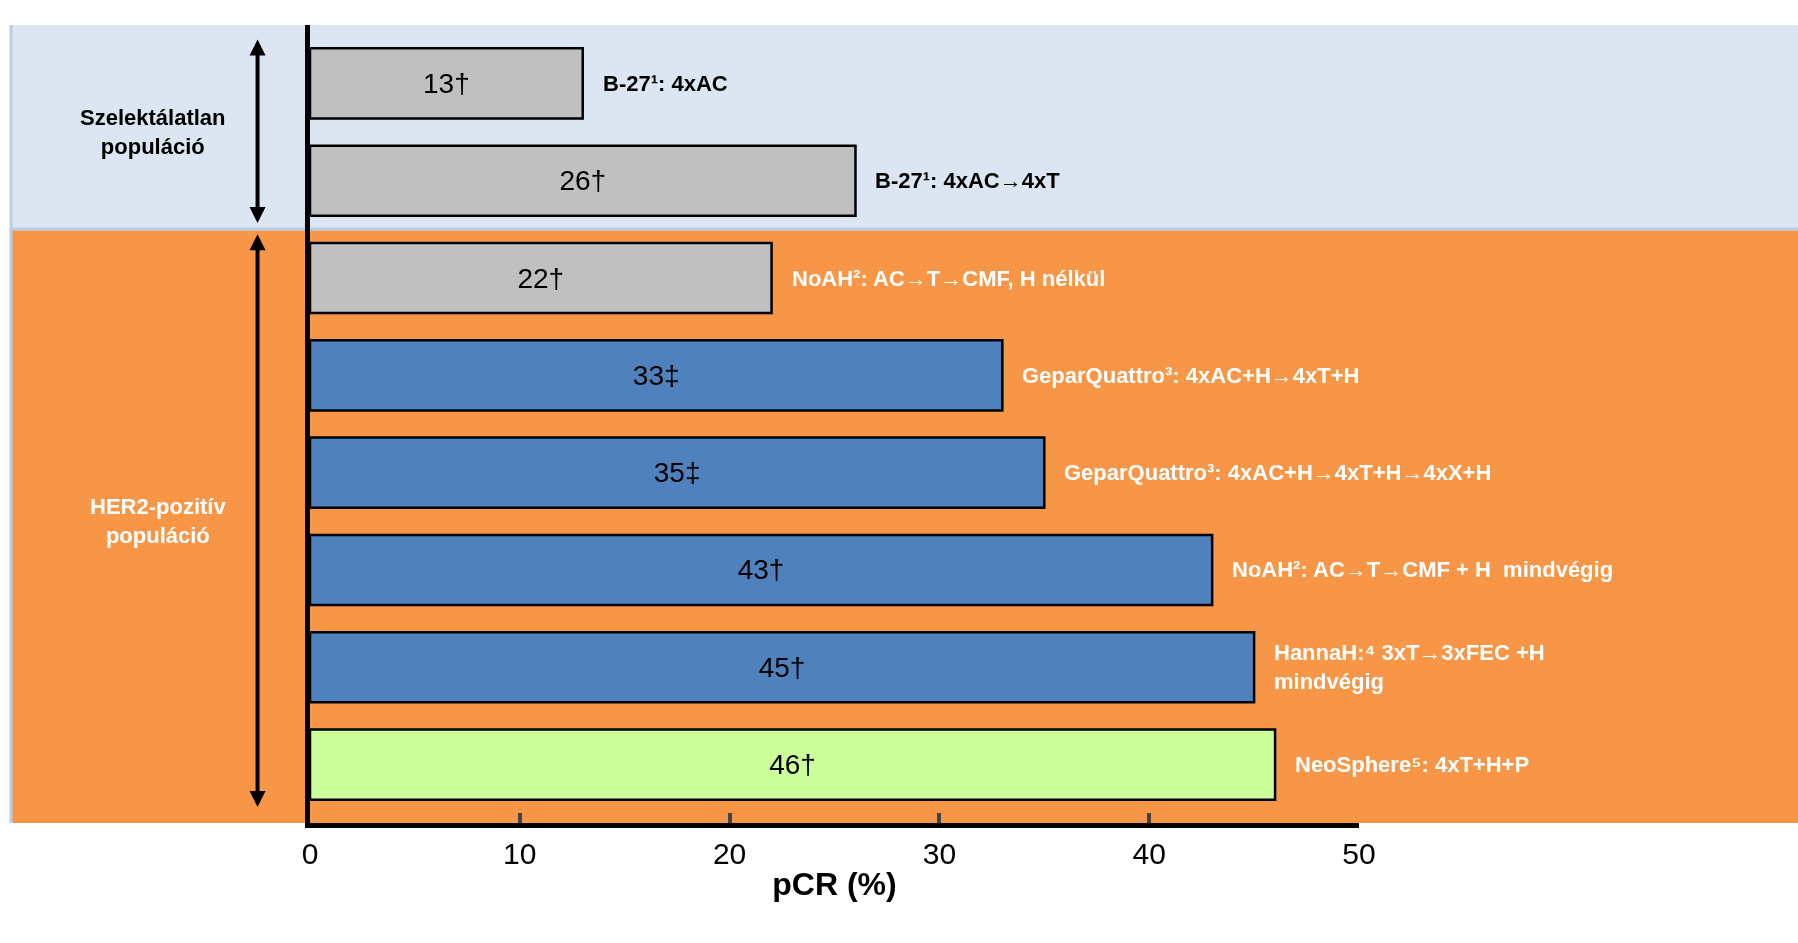  Describe the element at coordinates (729, 853) in the screenshot. I see `x-tick-label: 20` at that location.